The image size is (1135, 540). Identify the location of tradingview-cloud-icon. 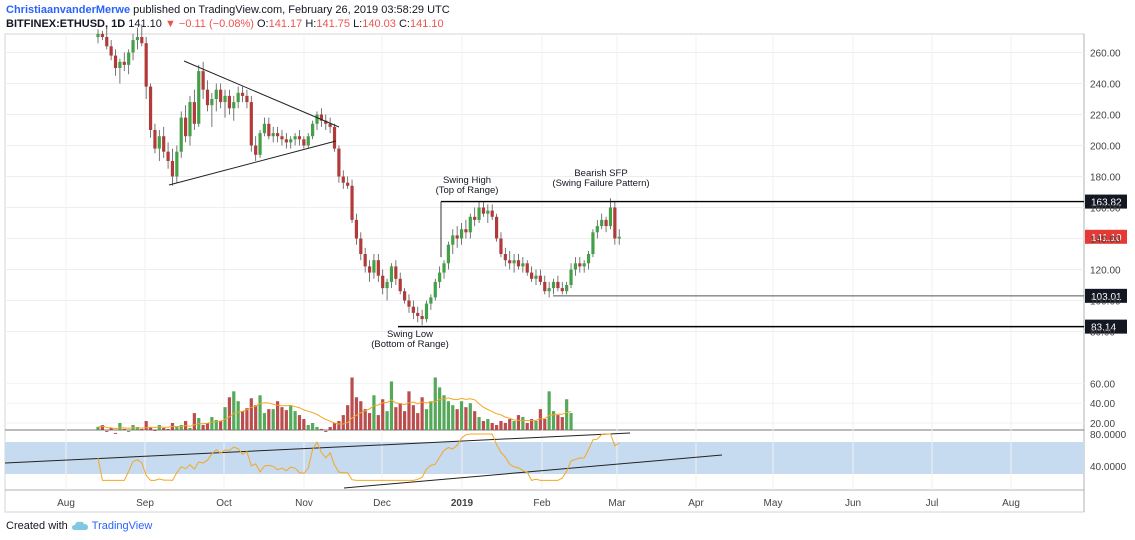
(79, 525).